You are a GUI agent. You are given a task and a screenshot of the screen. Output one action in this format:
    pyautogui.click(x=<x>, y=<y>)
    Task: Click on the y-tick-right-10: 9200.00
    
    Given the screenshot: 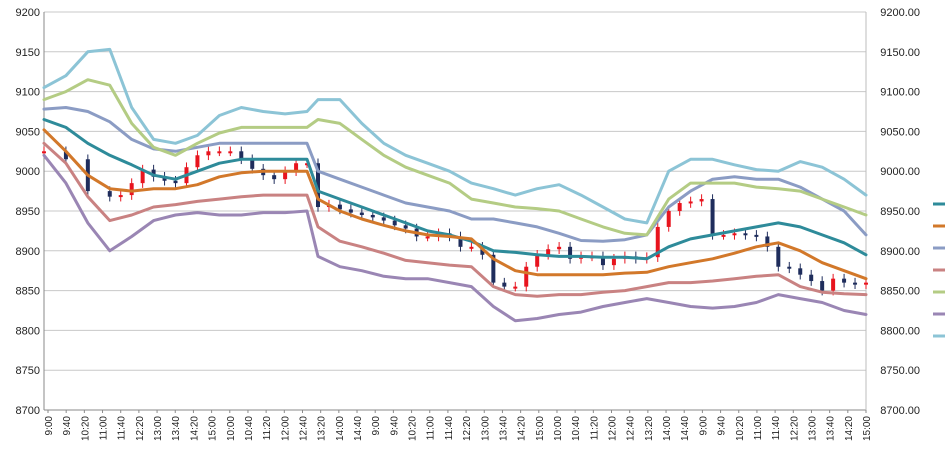 What is the action you would take?
    pyautogui.click(x=900, y=13)
    